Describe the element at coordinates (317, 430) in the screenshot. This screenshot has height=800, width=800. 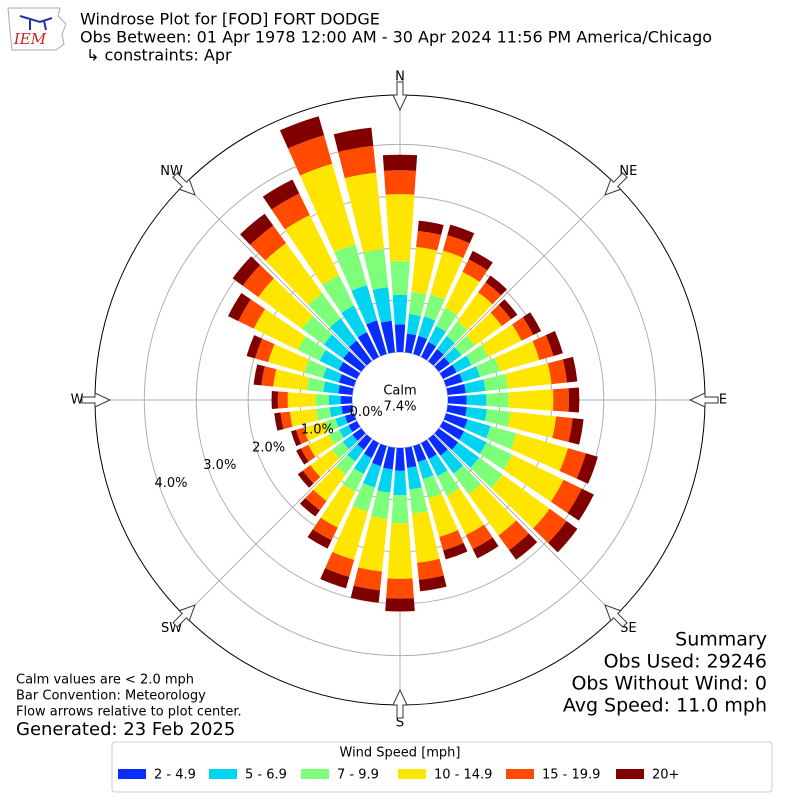
I see `r-tick-label: 1.0%` at that location.